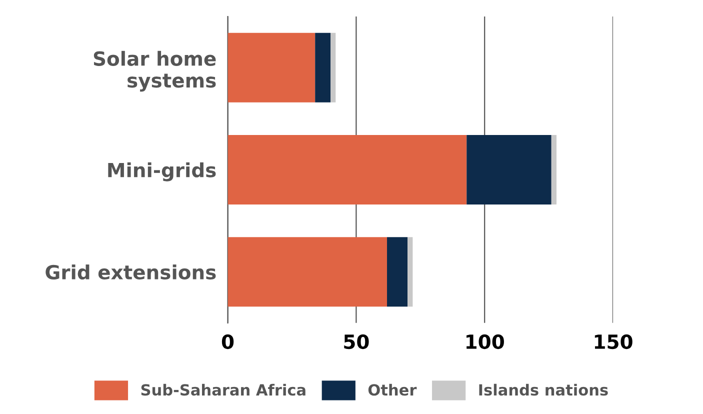 The width and height of the screenshot is (703, 414). Describe the element at coordinates (155, 71) in the screenshot. I see `y-tick-label: Solar home systems` at that location.